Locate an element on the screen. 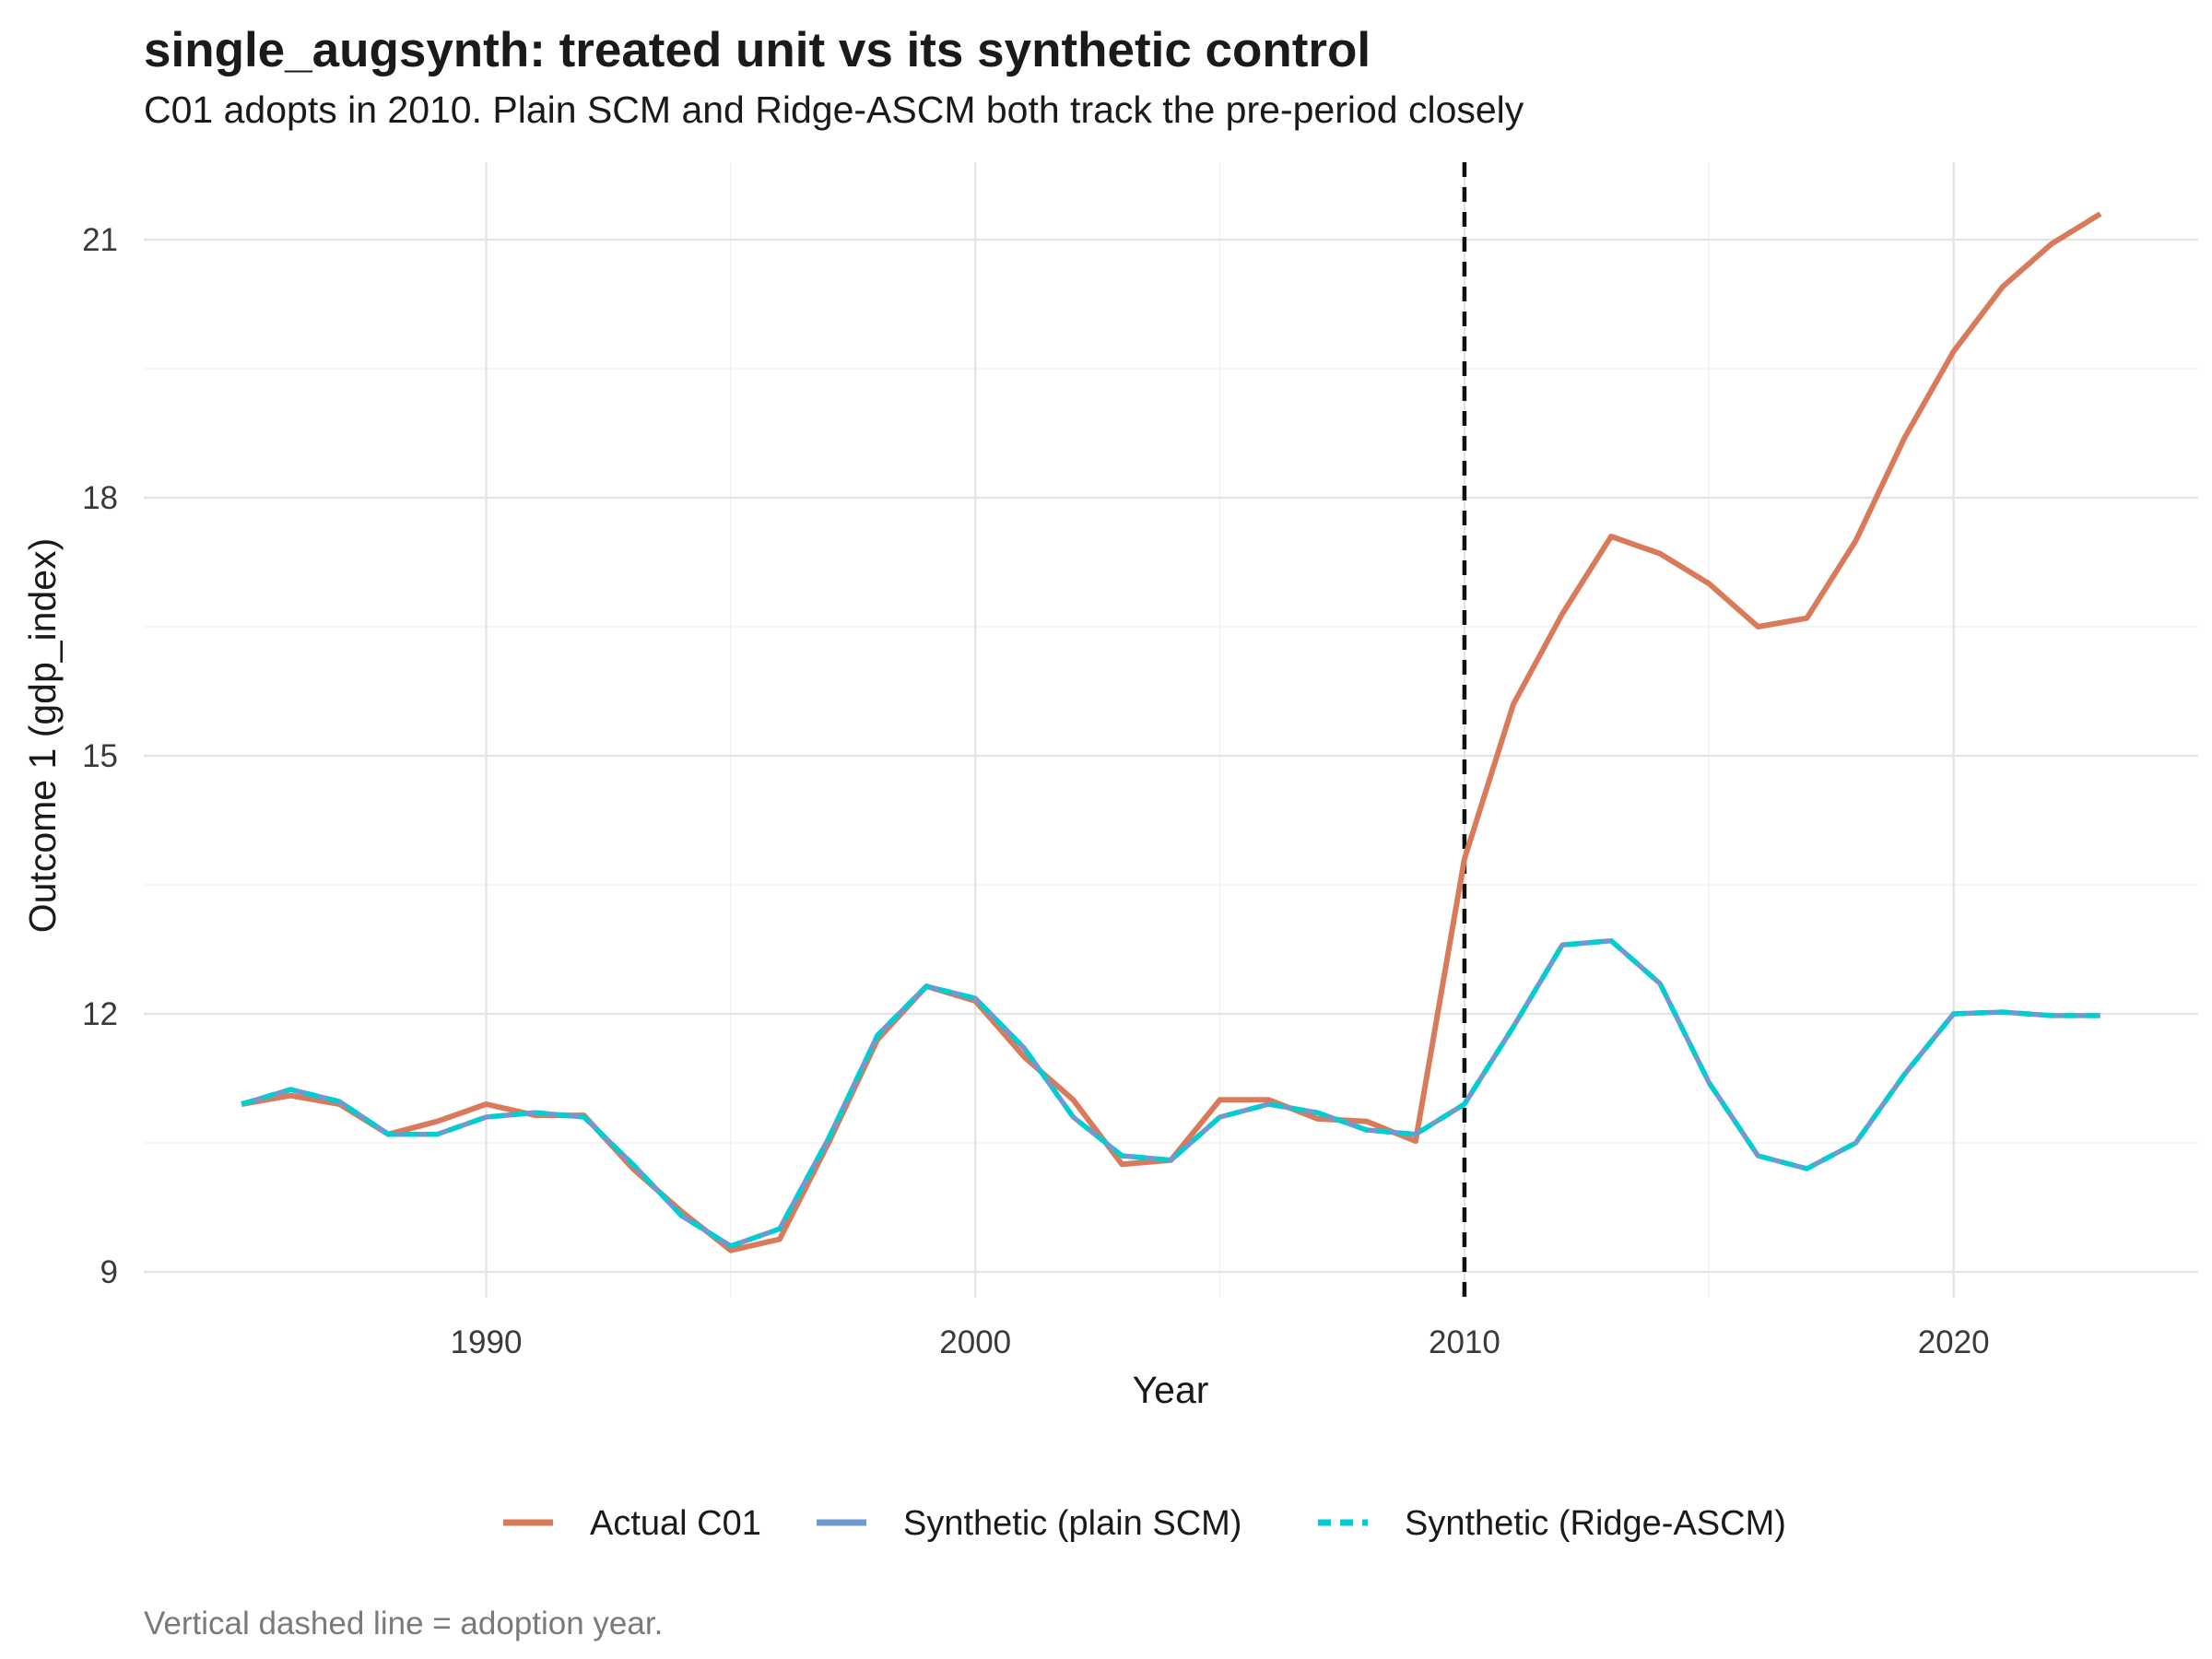 The width and height of the screenshot is (2212, 1659). x-tick-label: 1990 is located at coordinates (487, 1342).